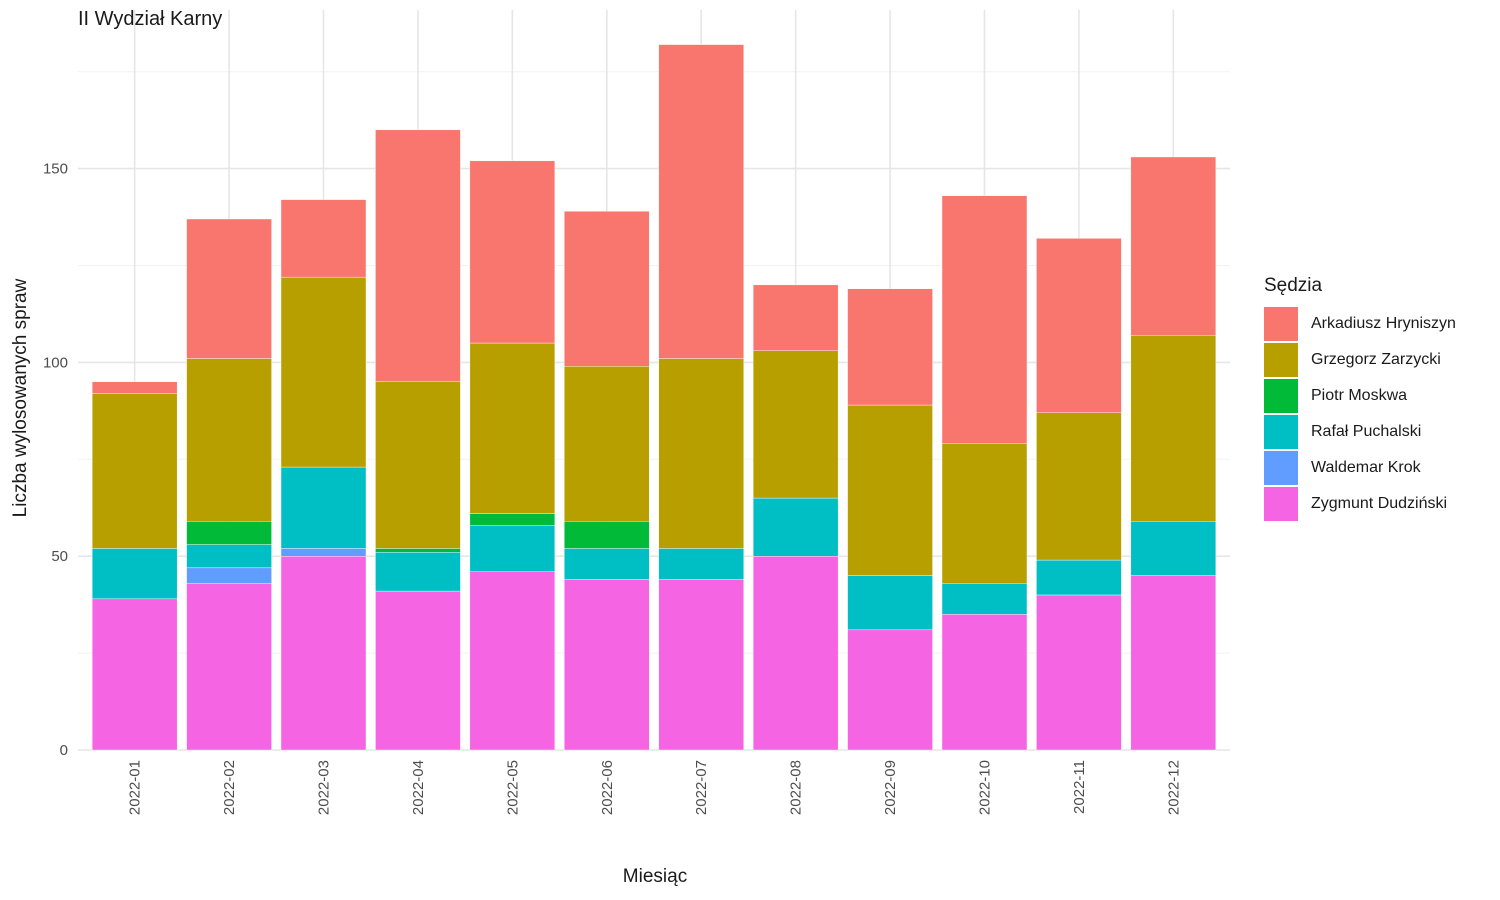  What do you see at coordinates (55, 169) in the screenshot?
I see `y-tick-label: 150` at bounding box center [55, 169].